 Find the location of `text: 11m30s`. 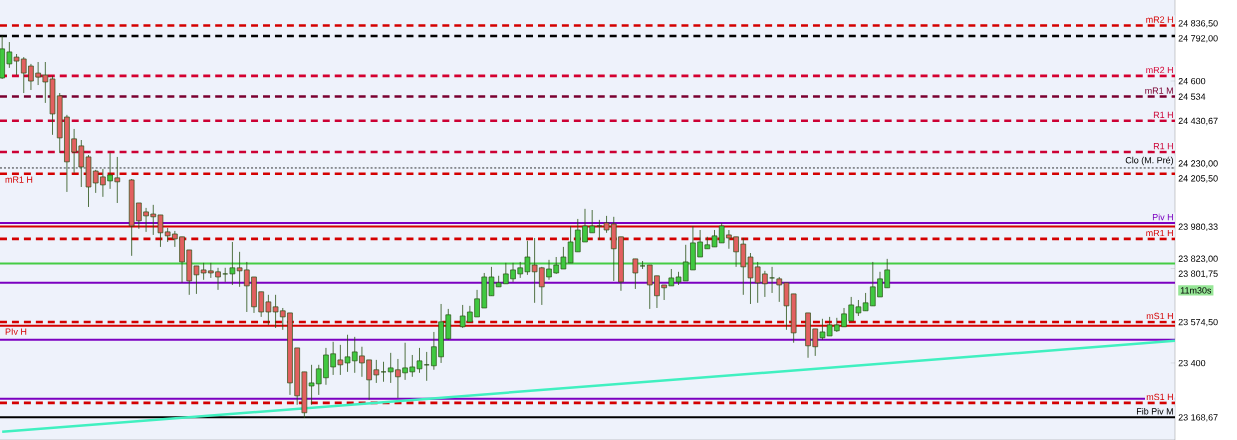

text: 11m30s is located at coordinates (1196, 290).